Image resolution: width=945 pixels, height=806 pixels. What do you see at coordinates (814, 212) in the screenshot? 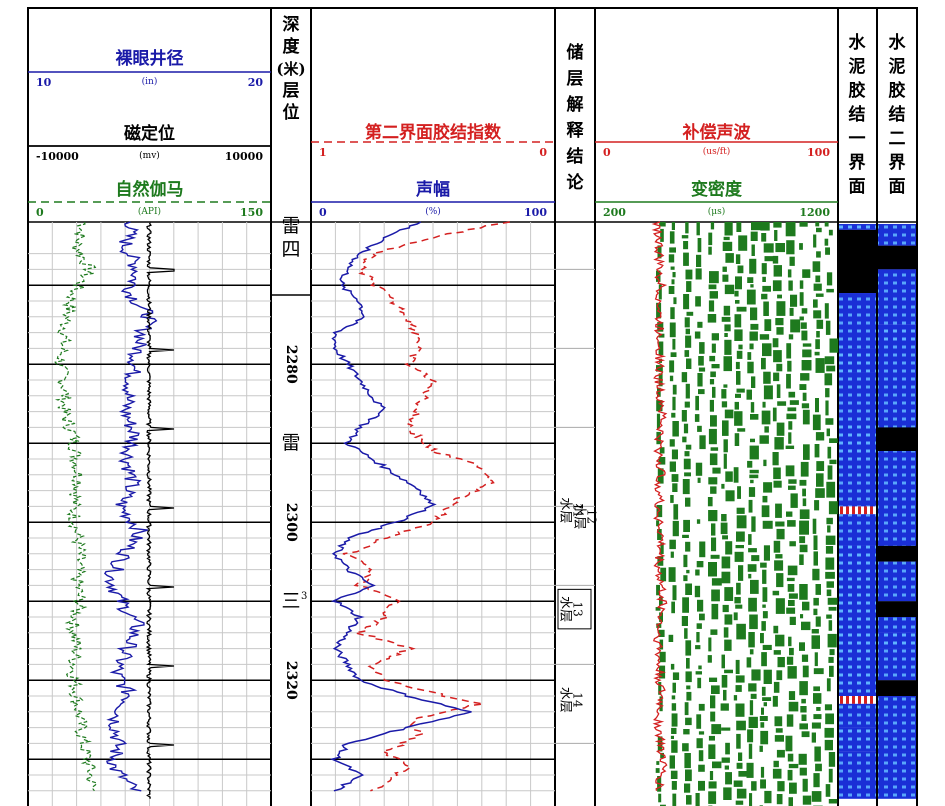
I see `vdl-scale-max: 1200` at bounding box center [814, 212].